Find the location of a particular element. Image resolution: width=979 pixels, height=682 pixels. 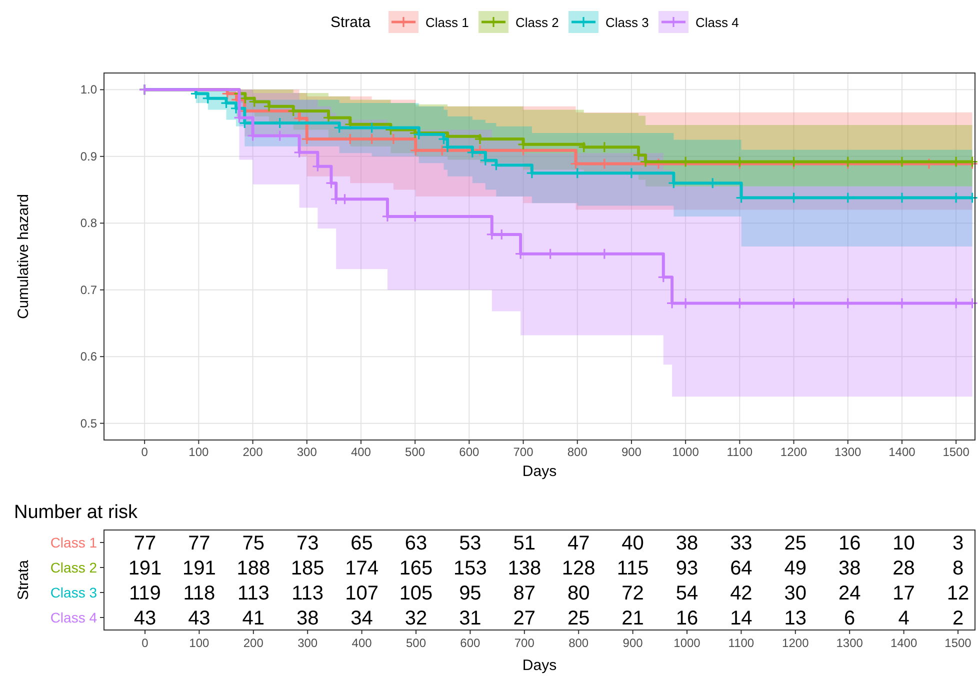

legend-label: Class 2 is located at coordinates (537, 22).